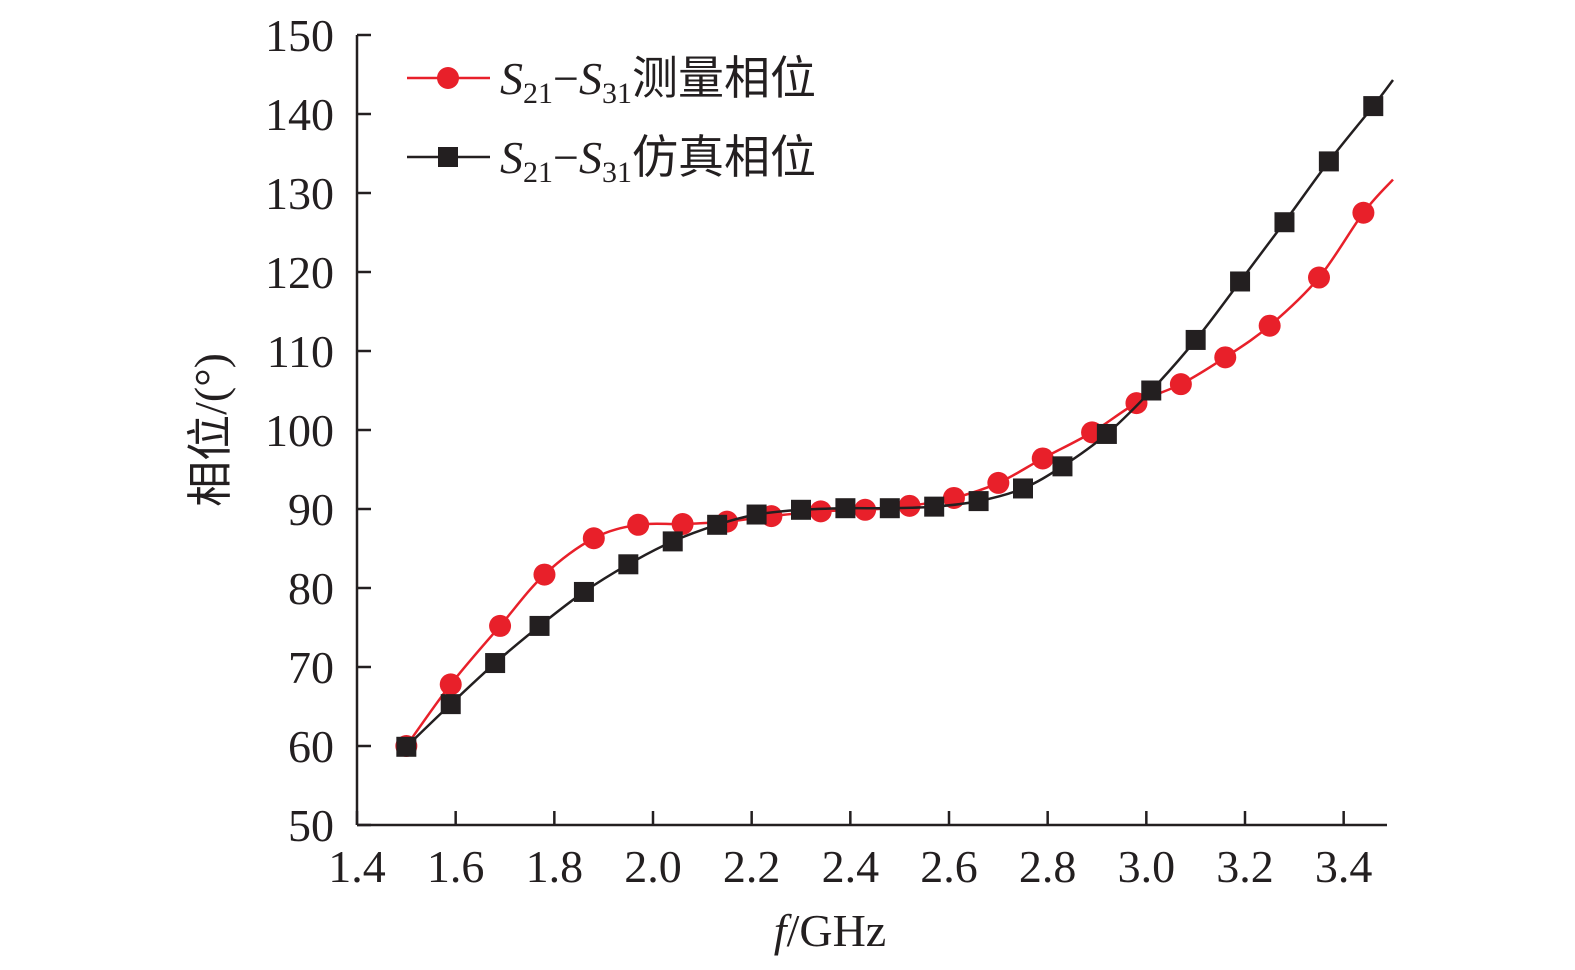 Image resolution: width=1575 pixels, height=970 pixels. Describe the element at coordinates (1147, 866) in the screenshot. I see `x-tick-label: 3.0` at that location.